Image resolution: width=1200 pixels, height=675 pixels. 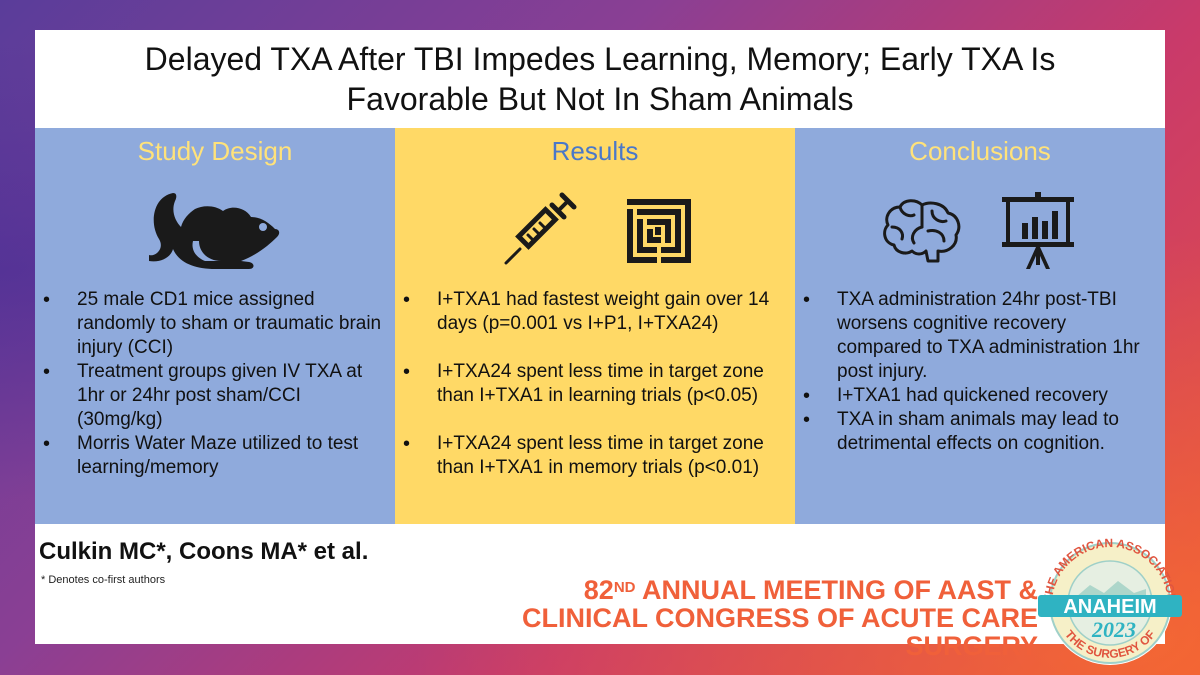 What do you see at coordinates (103, 580) in the screenshot?
I see `authors-footnote: * Denotes co-first authors` at bounding box center [103, 580].